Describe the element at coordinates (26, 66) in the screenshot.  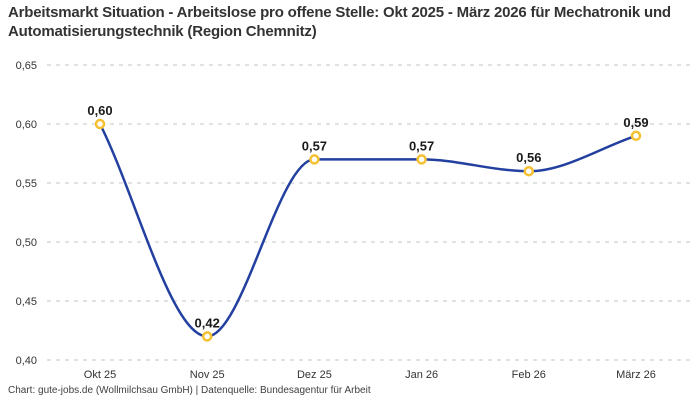
I see `y-tick-label: 0,65` at that location.